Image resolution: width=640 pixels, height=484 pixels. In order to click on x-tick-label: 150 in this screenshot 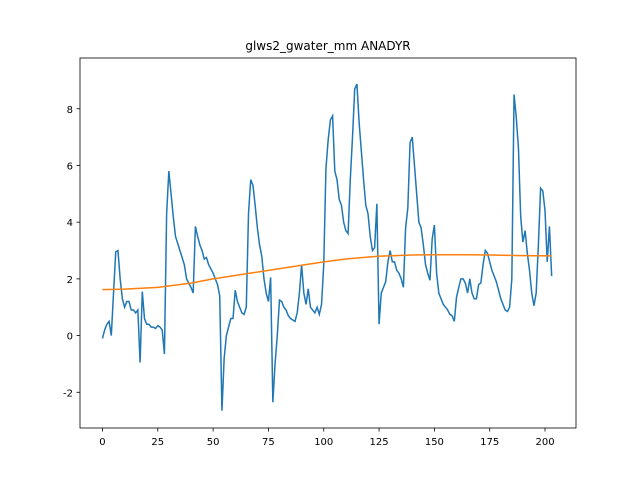, I will do `click(434, 442)`.